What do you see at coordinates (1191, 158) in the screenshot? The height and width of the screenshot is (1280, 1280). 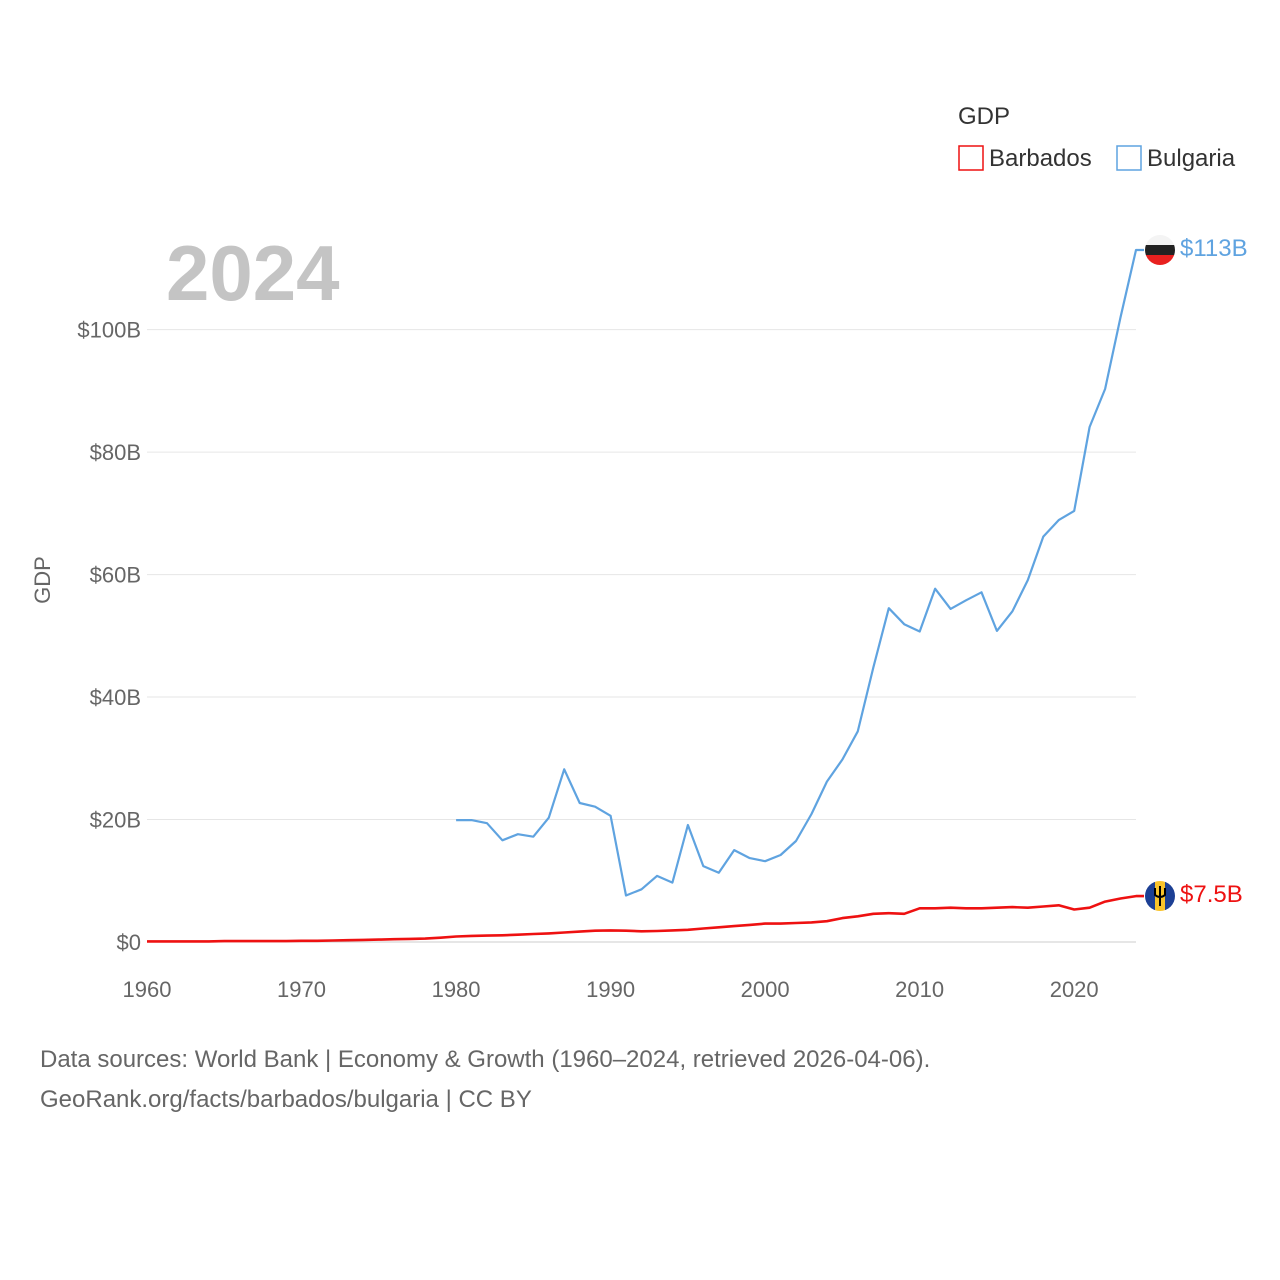 I see `legend-label-bulgaria: Bulgaria` at bounding box center [1191, 158].